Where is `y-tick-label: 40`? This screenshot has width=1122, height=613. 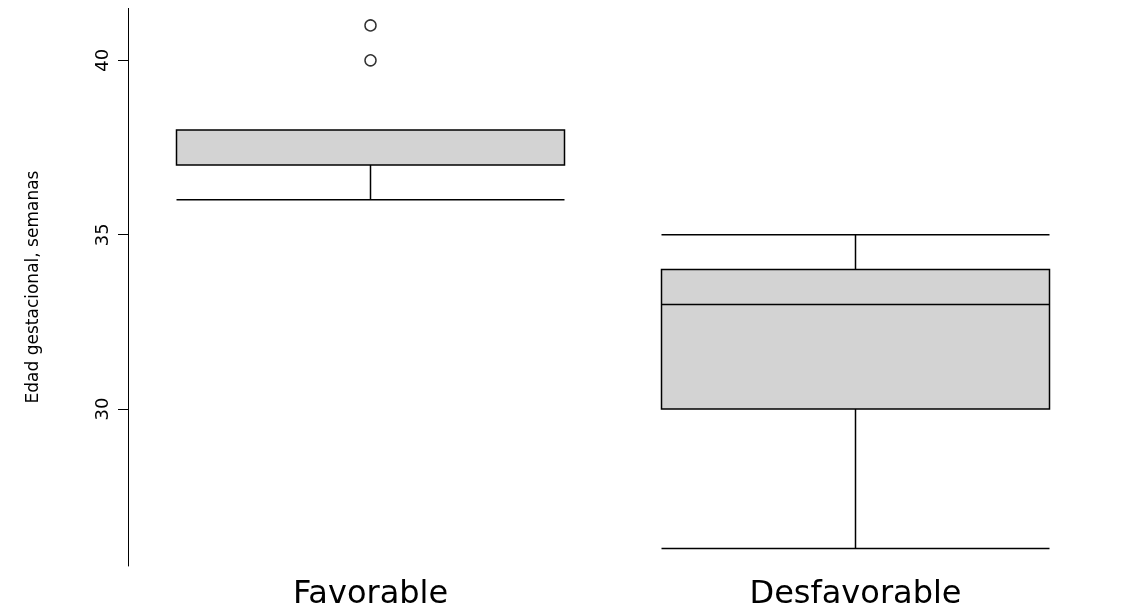 y-tick-label: 40 is located at coordinates (101, 60).